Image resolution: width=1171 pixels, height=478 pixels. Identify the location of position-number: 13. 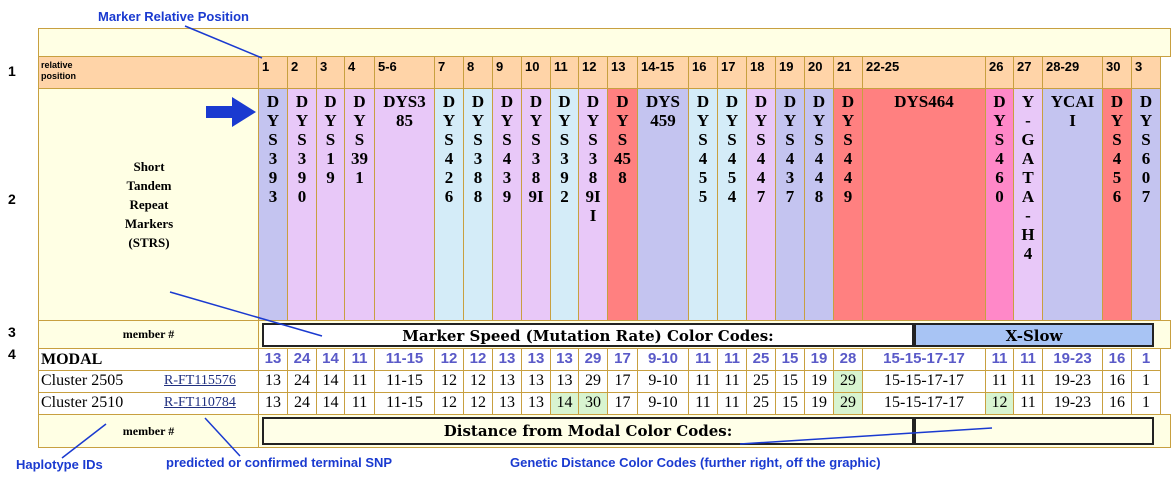
(622, 72).